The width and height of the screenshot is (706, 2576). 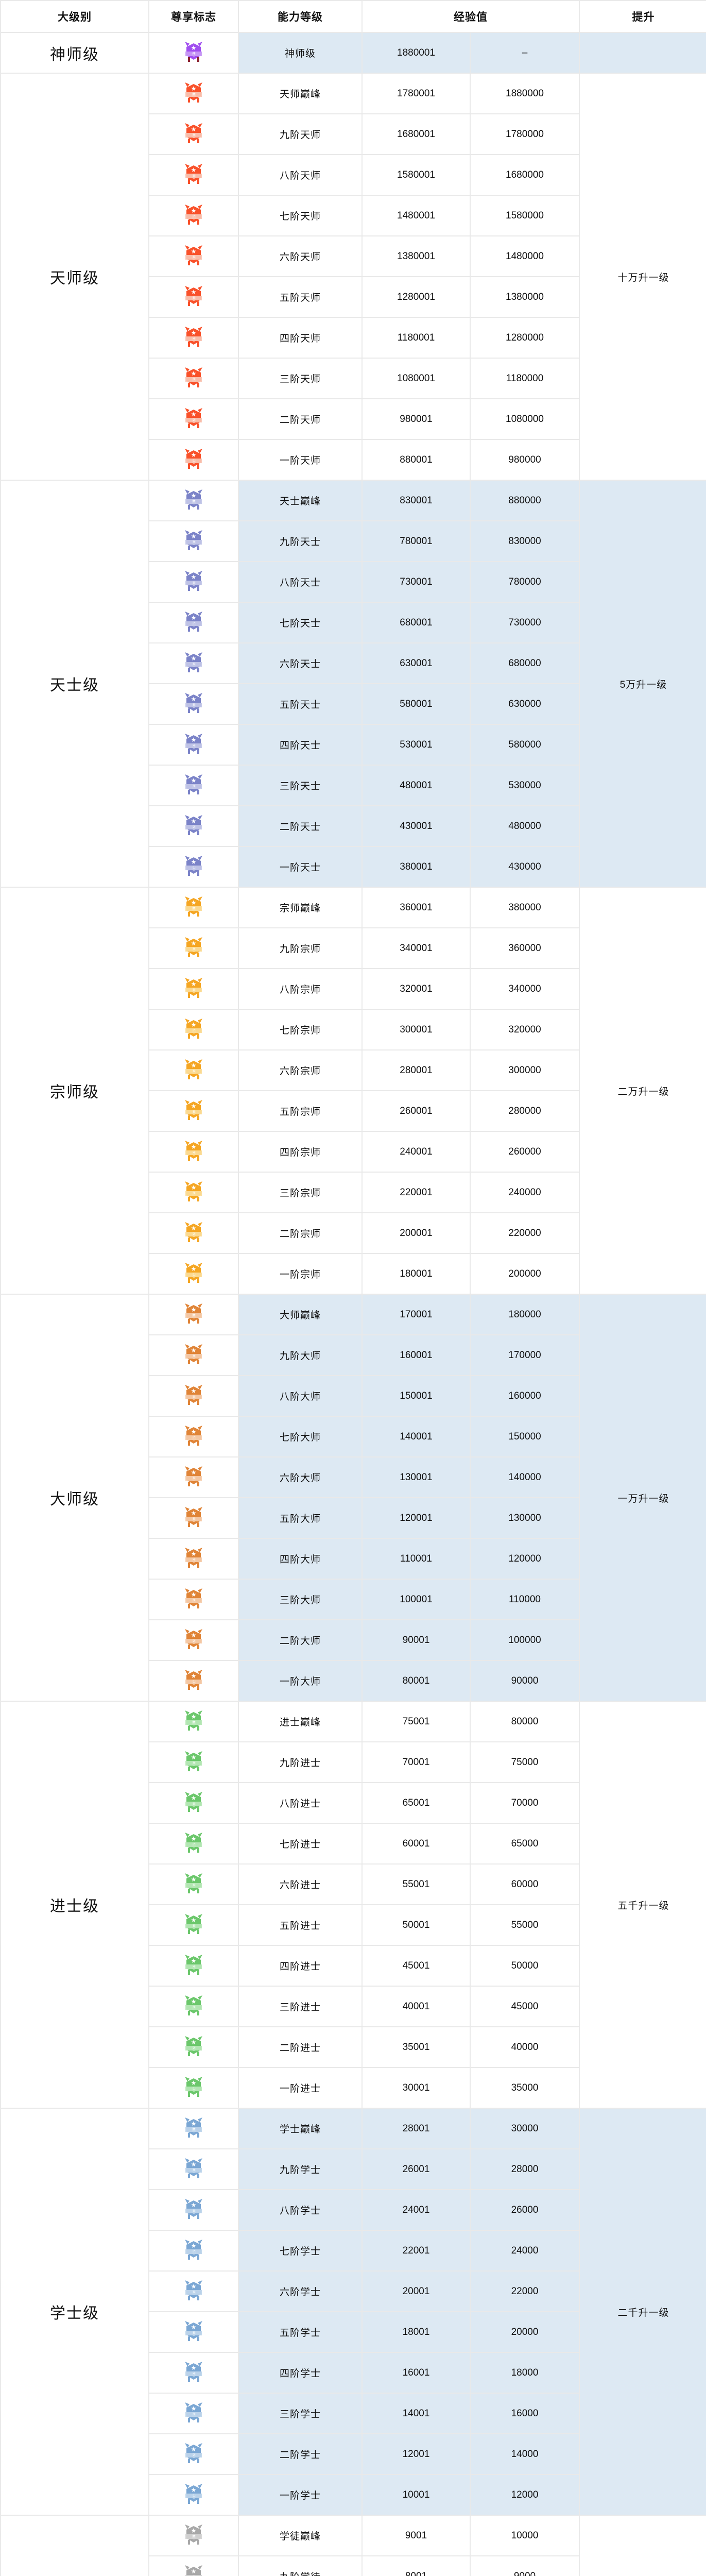 What do you see at coordinates (525, 1477) in the screenshot?
I see `exp-max-cell: 140000` at bounding box center [525, 1477].